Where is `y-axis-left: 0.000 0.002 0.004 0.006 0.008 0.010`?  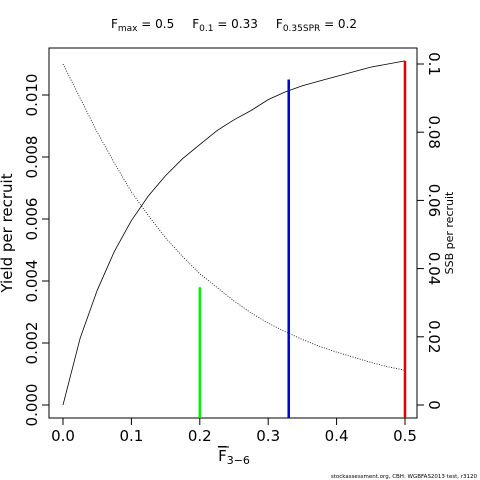
y-axis-left: 0.000 0.002 0.004 0.006 0.008 0.010 is located at coordinates (36, 250).